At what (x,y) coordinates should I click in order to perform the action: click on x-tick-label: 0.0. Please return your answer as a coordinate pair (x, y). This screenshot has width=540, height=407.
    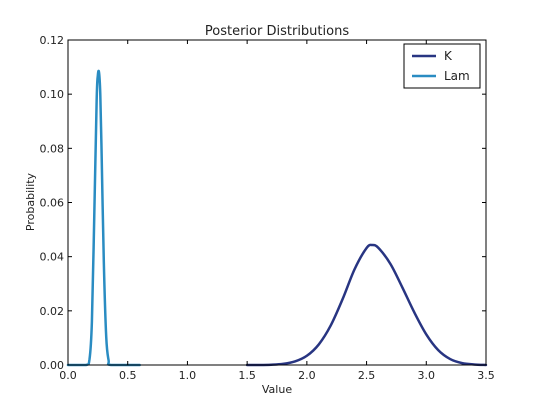
    Looking at the image, I should click on (68, 375).